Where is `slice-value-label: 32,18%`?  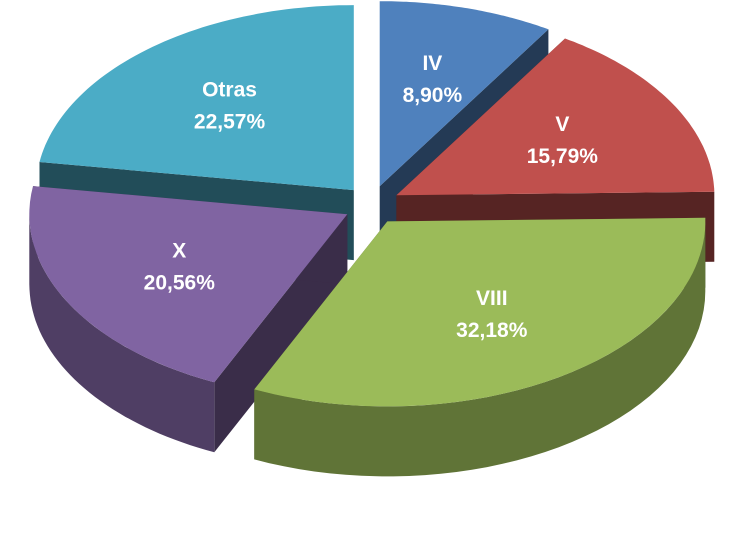 slice-value-label: 32,18% is located at coordinates (492, 330).